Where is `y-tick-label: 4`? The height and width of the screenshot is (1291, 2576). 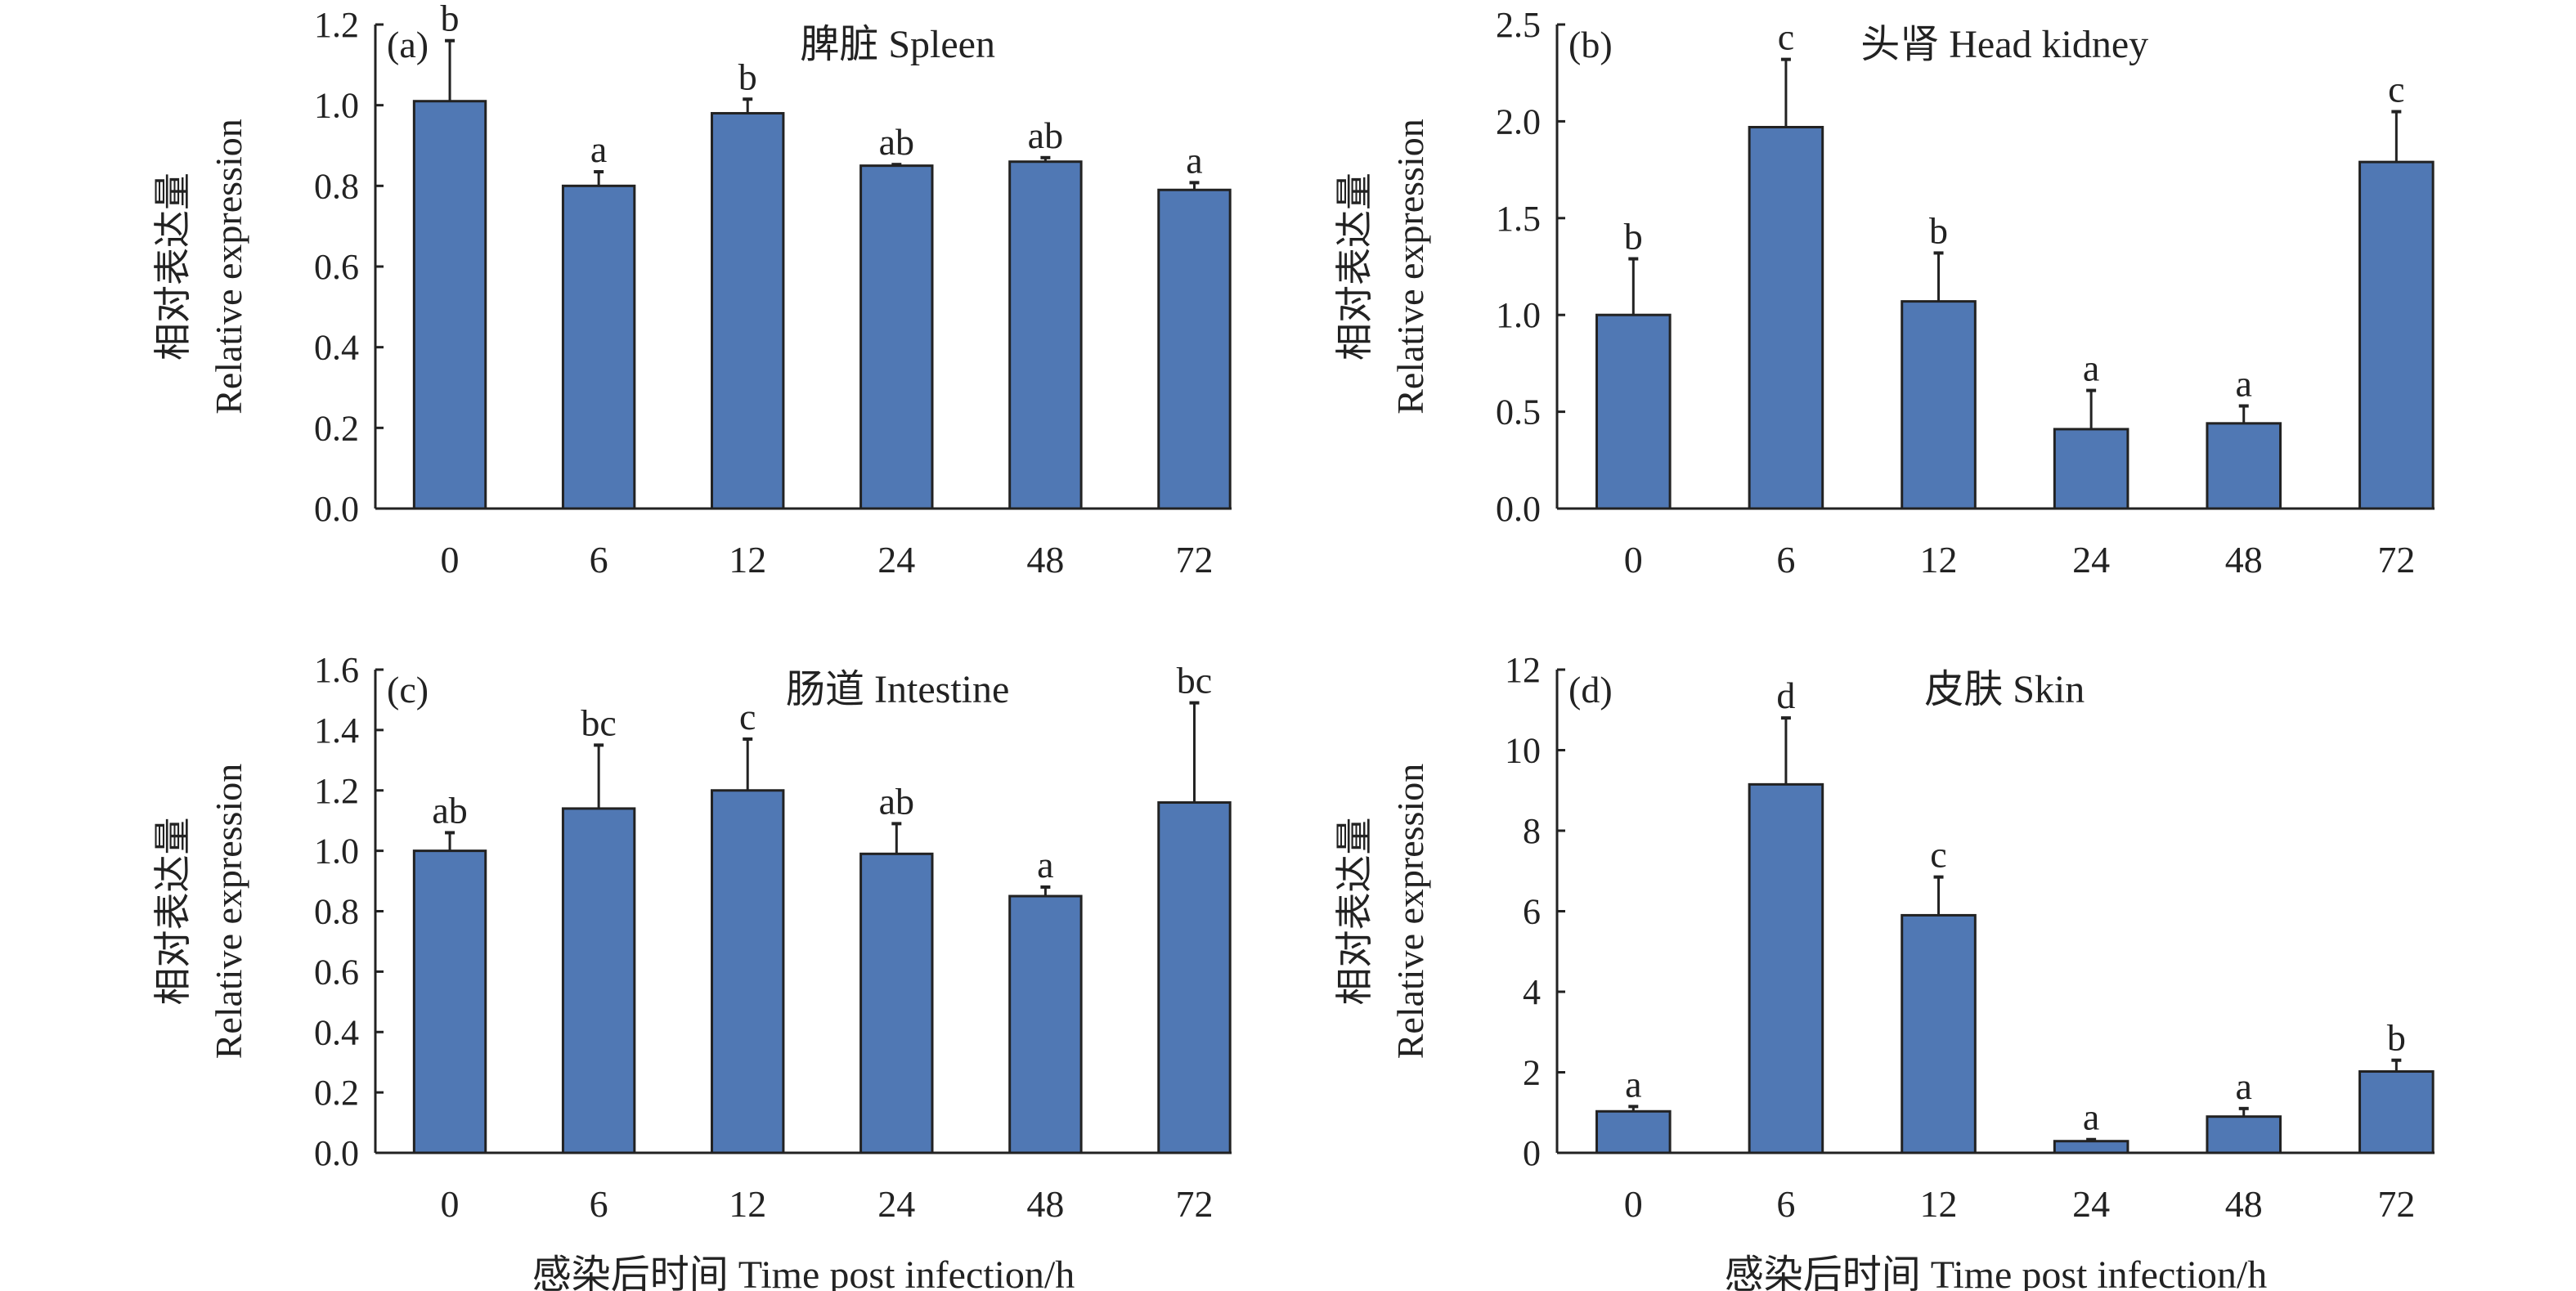 y-tick-label: 4 is located at coordinates (1532, 992).